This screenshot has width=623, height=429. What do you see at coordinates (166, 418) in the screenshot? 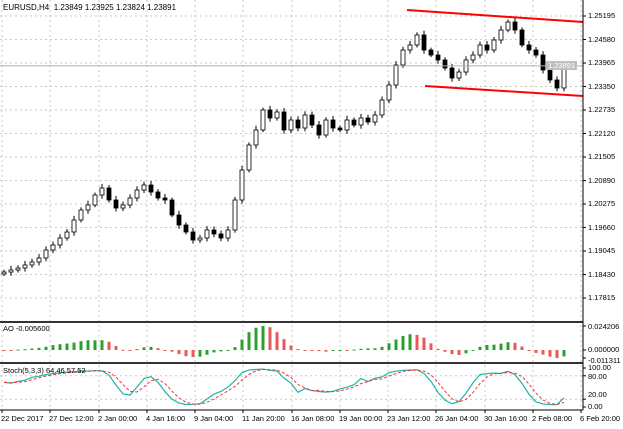
I see `time-label: 4 Jan 16:00` at bounding box center [166, 418].